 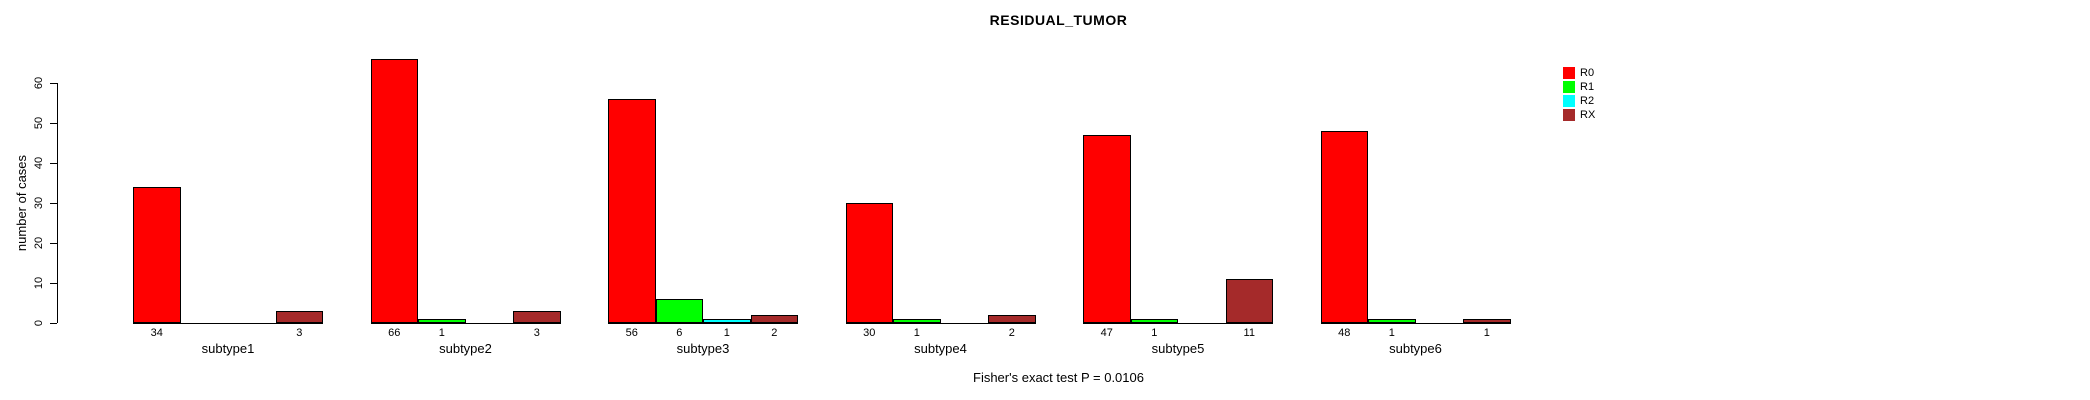 I want to click on legend-row-r0: R0, so click(x=1579, y=73).